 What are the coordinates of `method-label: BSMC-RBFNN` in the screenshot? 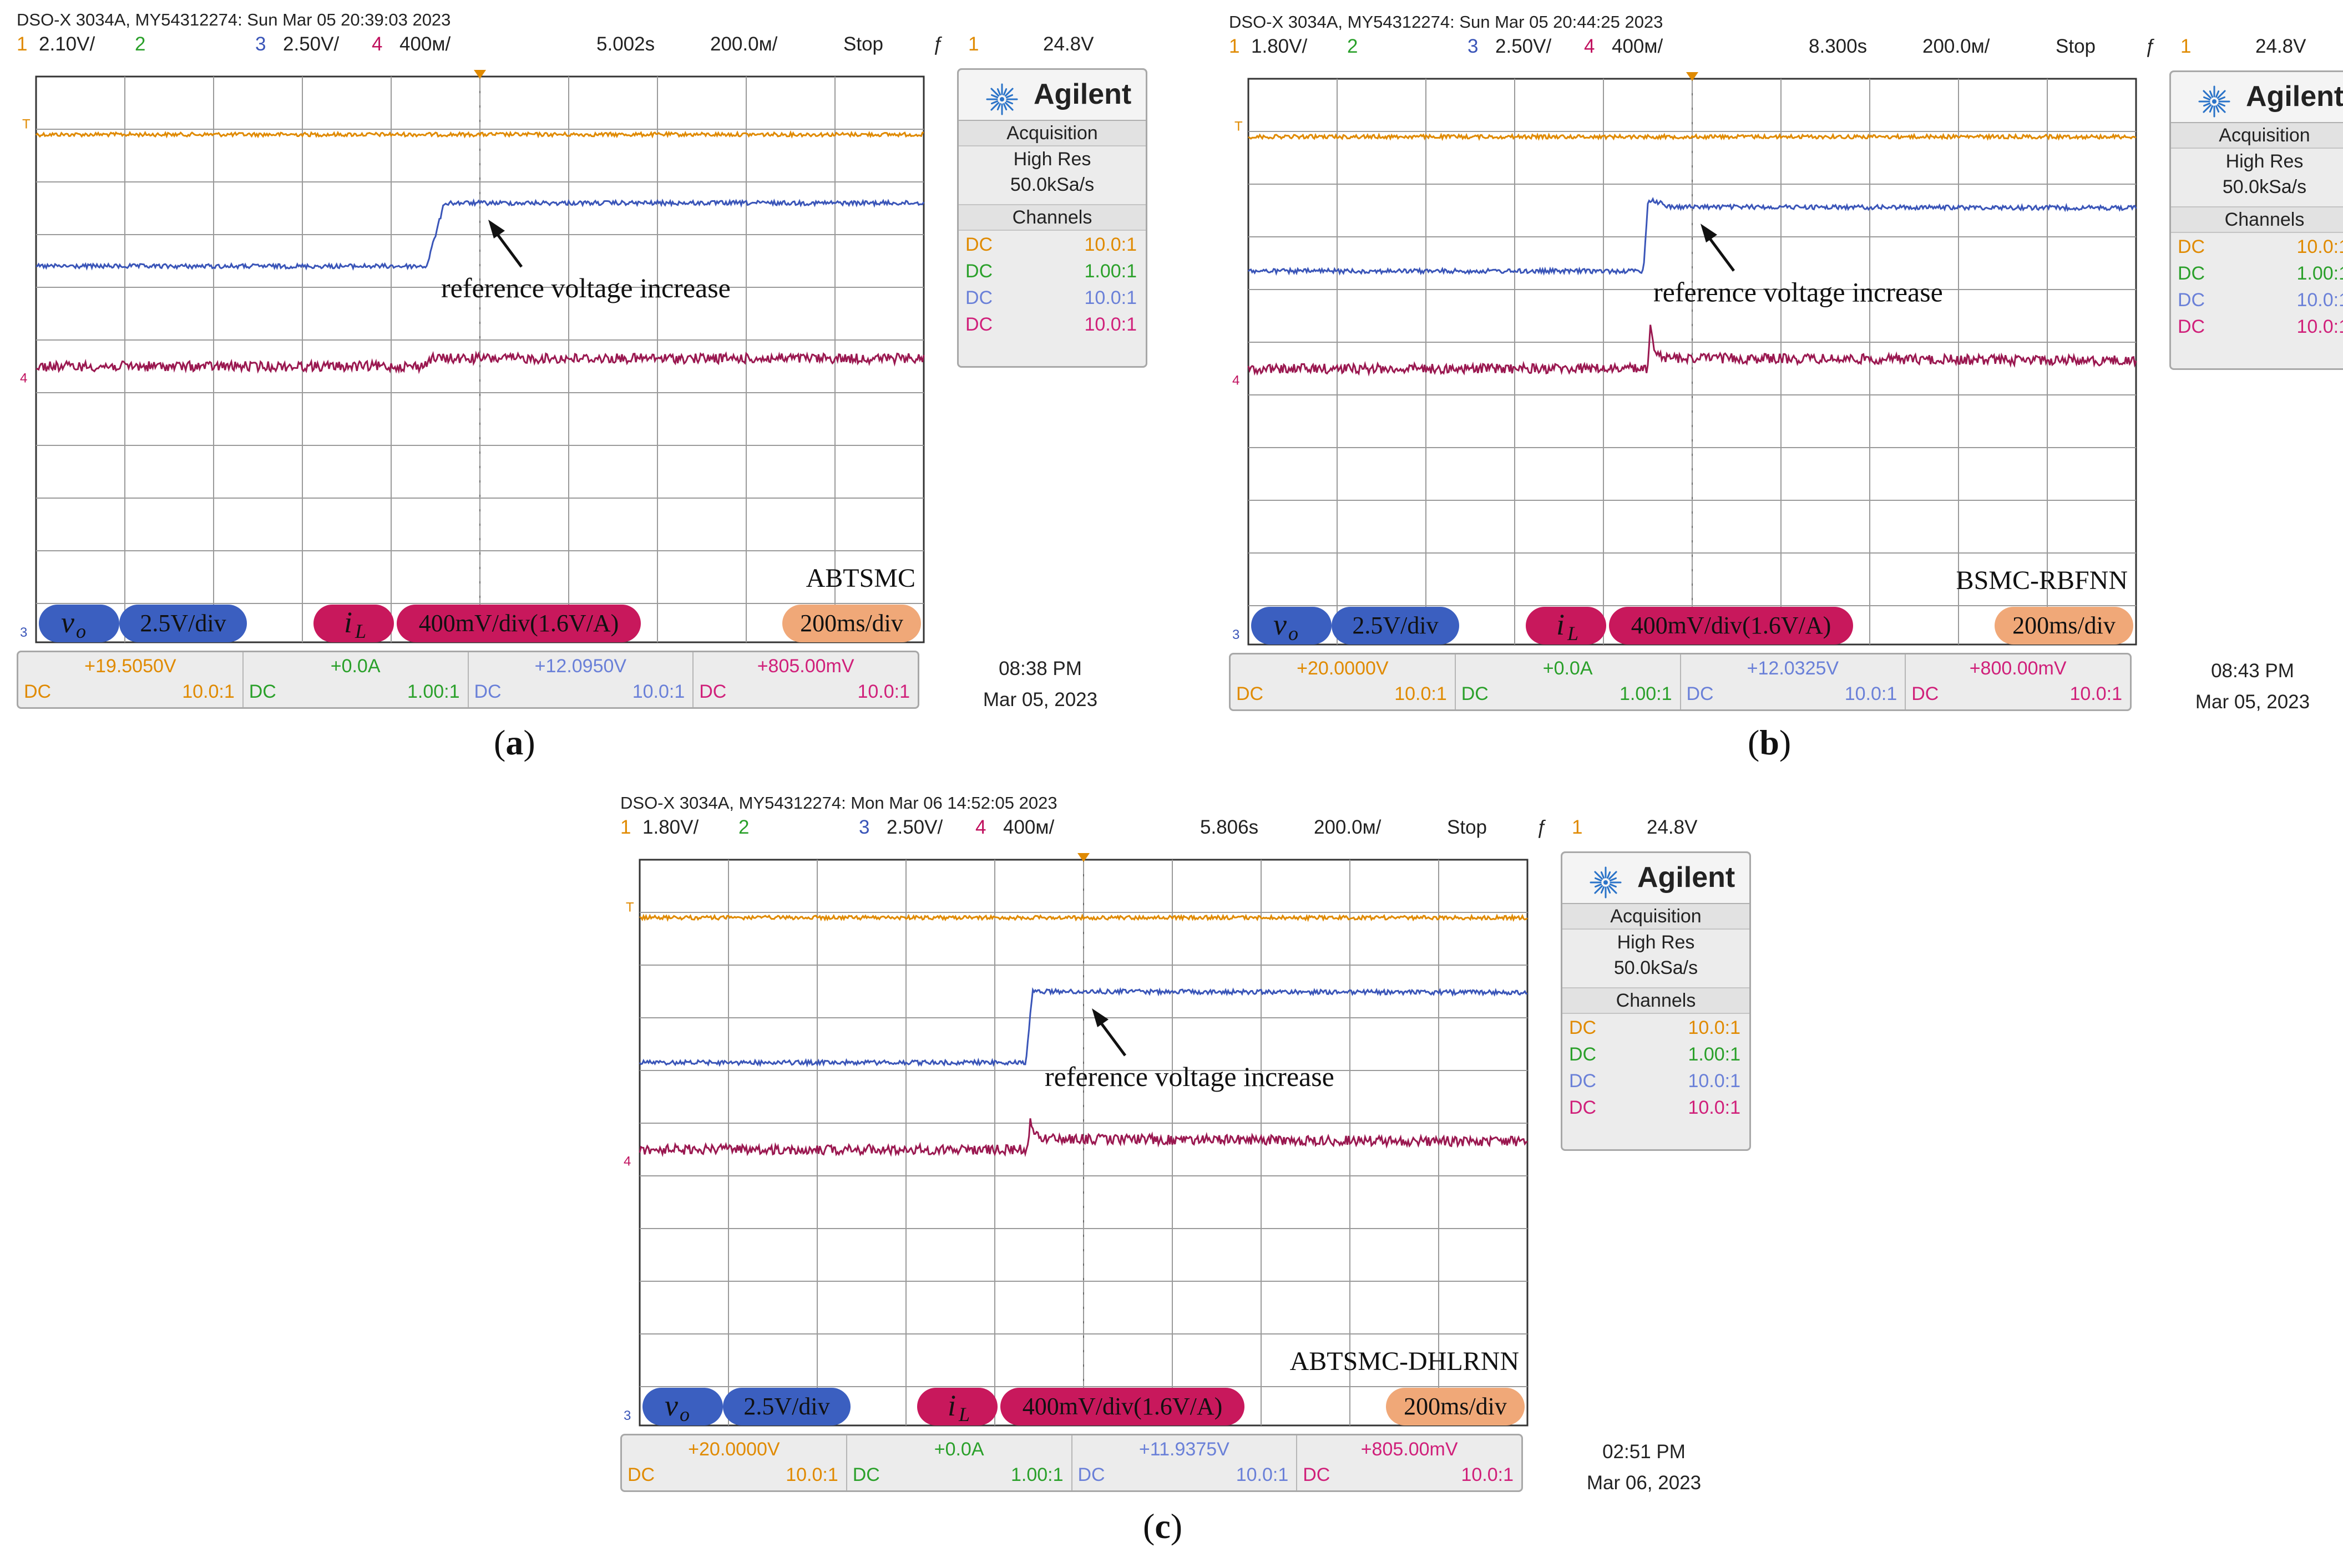 It's located at (2042, 580).